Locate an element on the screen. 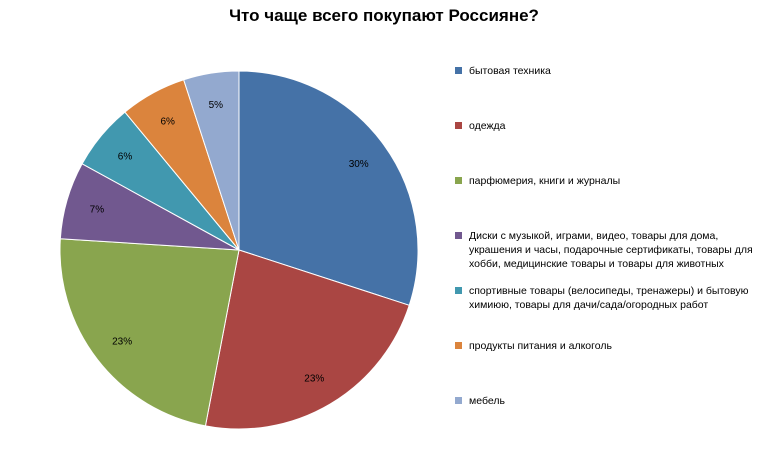  legend-item: продукты питания и алкоголь is located at coordinates (610, 346).